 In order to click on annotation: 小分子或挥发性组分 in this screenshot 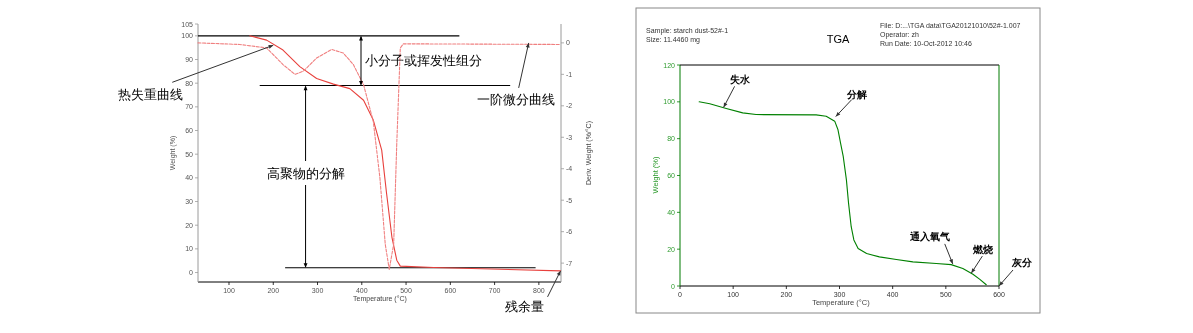, I will do `click(423, 60)`.